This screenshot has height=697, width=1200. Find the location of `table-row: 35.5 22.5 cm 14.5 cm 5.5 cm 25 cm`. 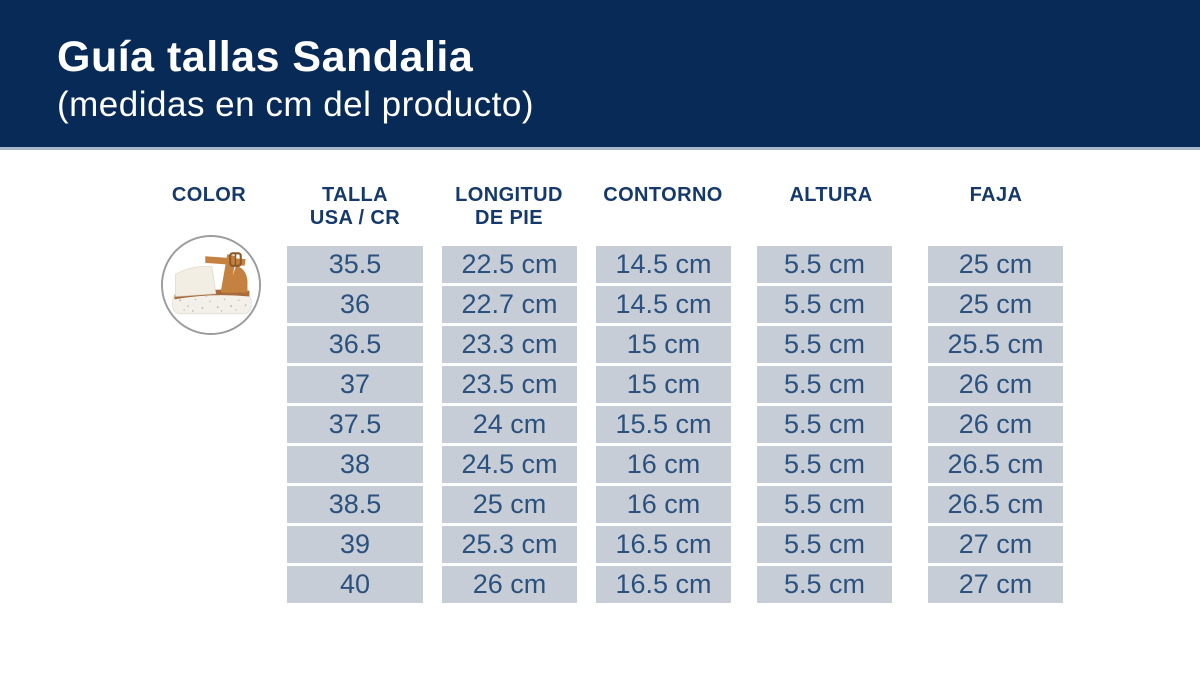

table-row: 35.5 22.5 cm 14.5 cm 5.5 cm 25 cm is located at coordinates (600, 264).